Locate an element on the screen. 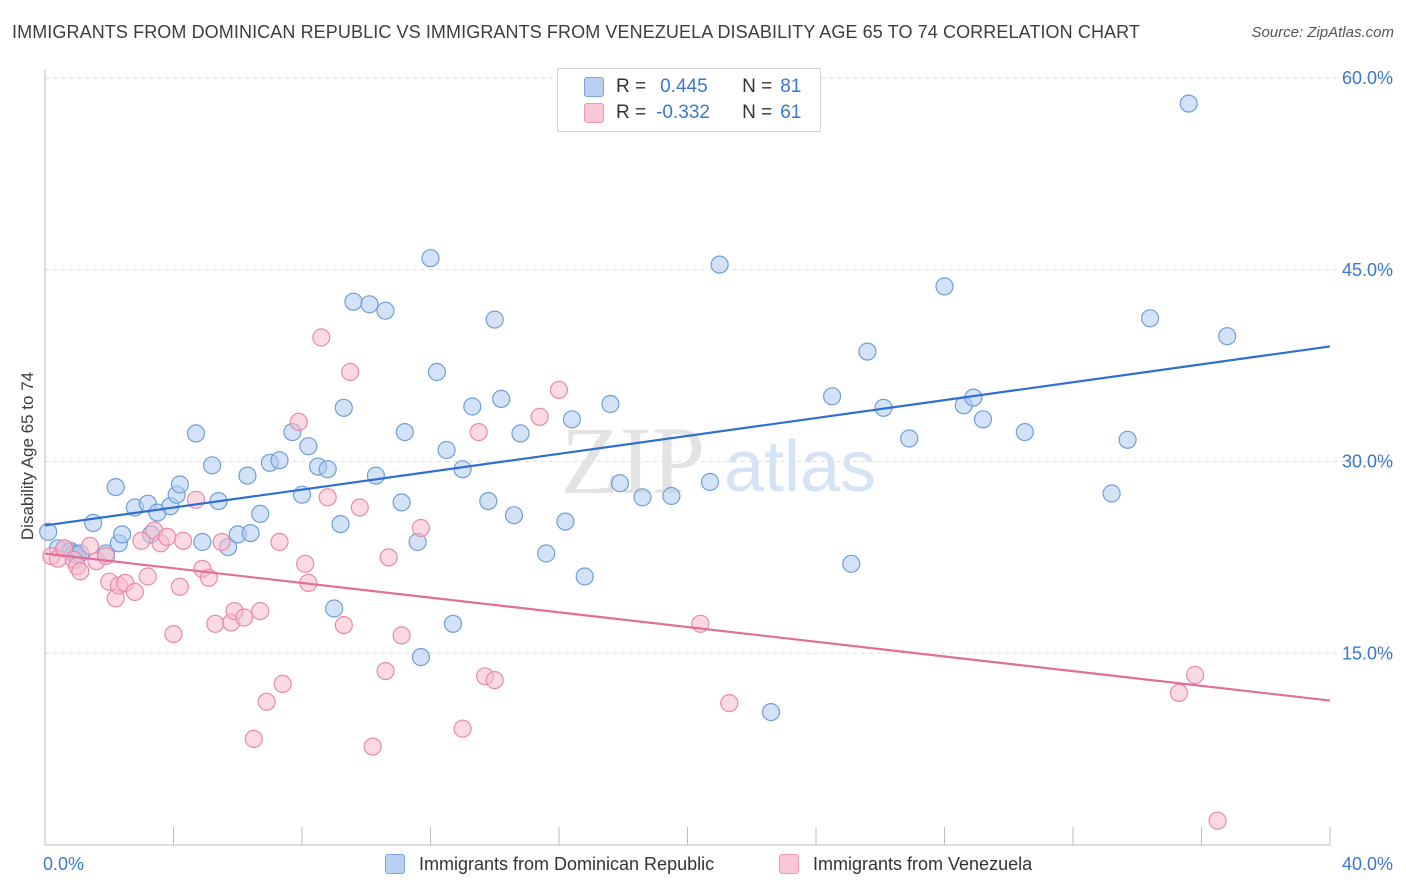 The image size is (1406, 892). y-tick-label: 60.0% is located at coordinates (1367, 78).